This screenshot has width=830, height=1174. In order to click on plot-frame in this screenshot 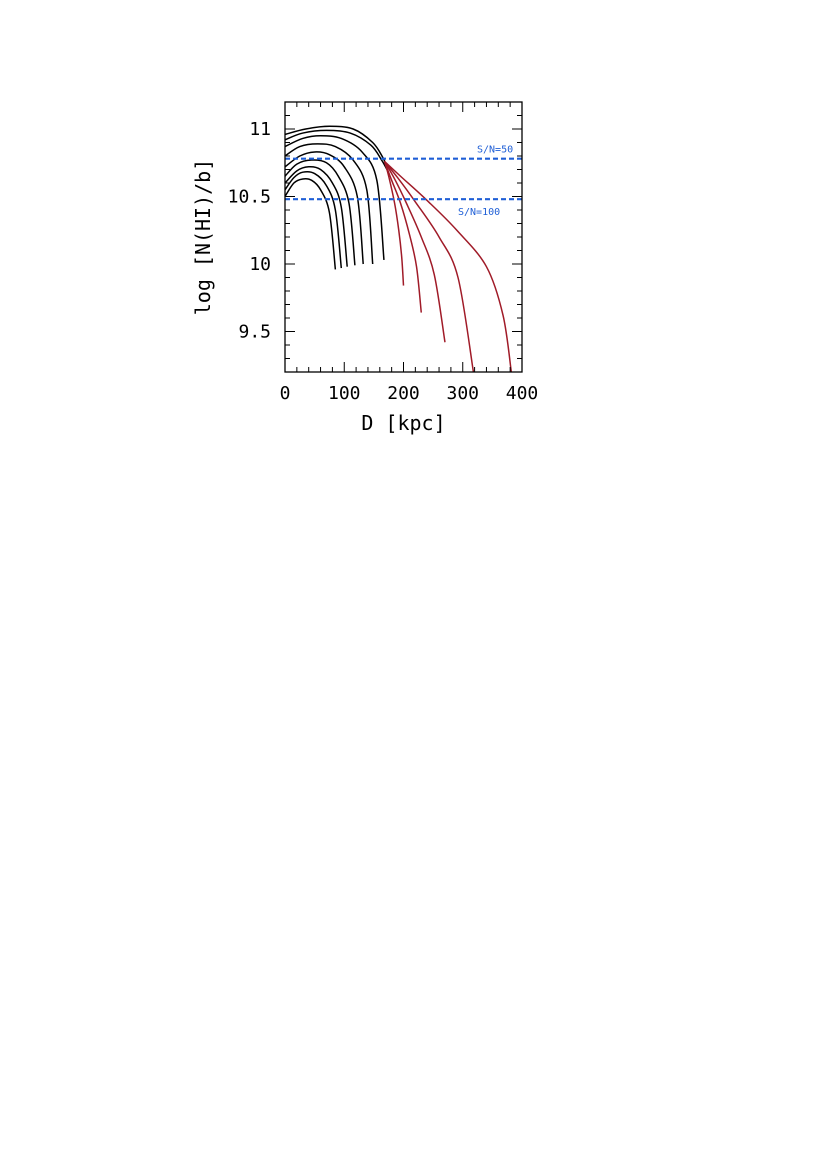, I will do `click(403, 237)`.